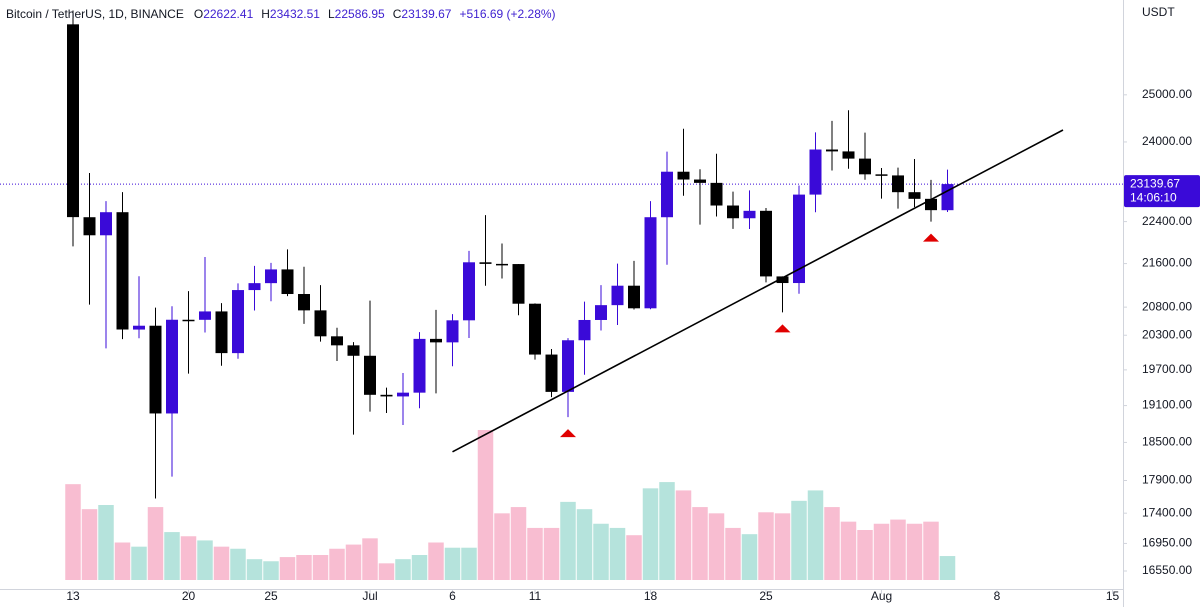 The image size is (1200, 607). Describe the element at coordinates (198, 14) in the screenshot. I see `ohlc-prefix: O` at that location.